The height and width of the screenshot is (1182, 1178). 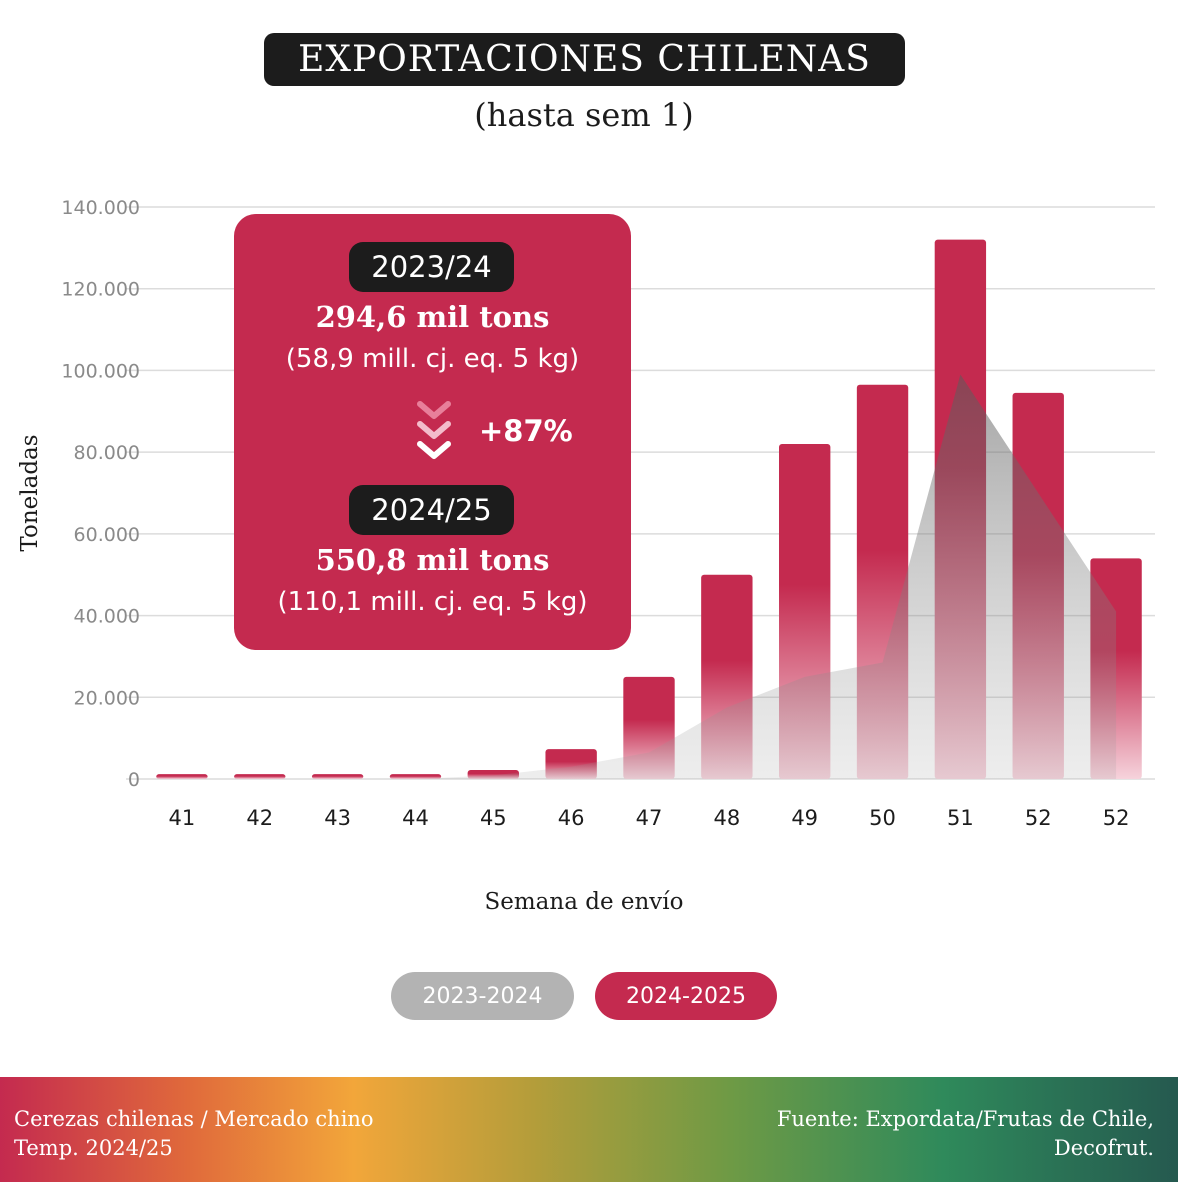 I want to click on boxes-2023-24: (58,9 mill. cj. eq. 5 kg), so click(x=432, y=359).